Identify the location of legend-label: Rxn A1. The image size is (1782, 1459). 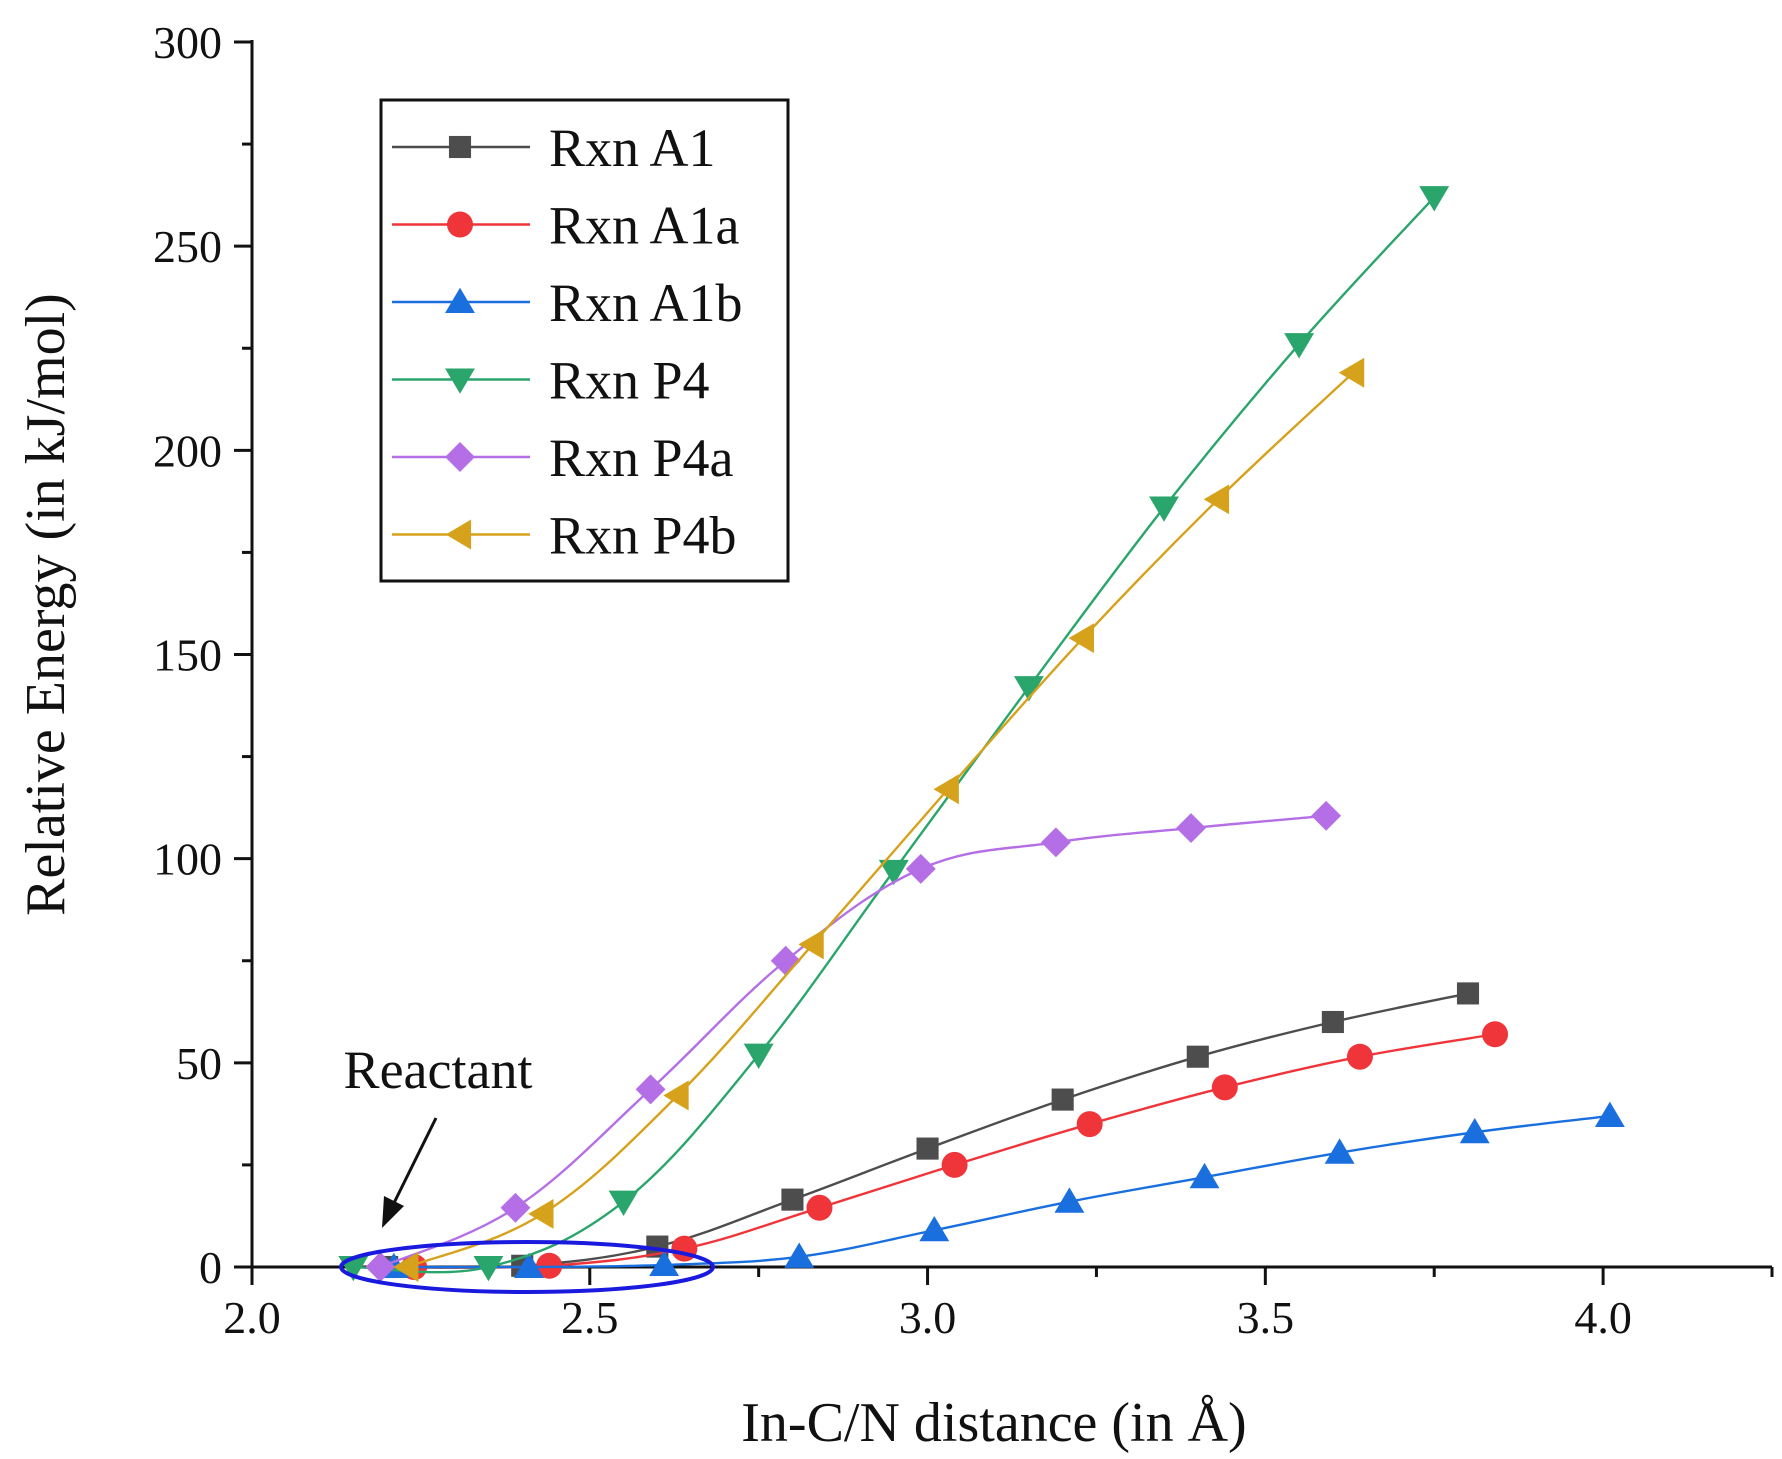
(632, 148).